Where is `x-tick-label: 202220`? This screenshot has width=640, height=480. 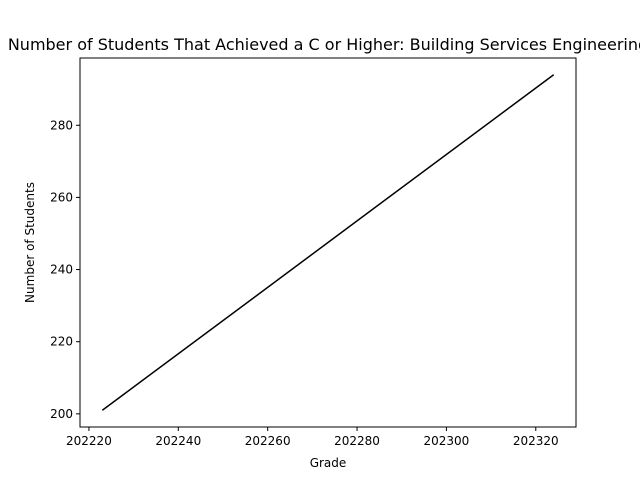
x-tick-label: 202220 is located at coordinates (89, 441).